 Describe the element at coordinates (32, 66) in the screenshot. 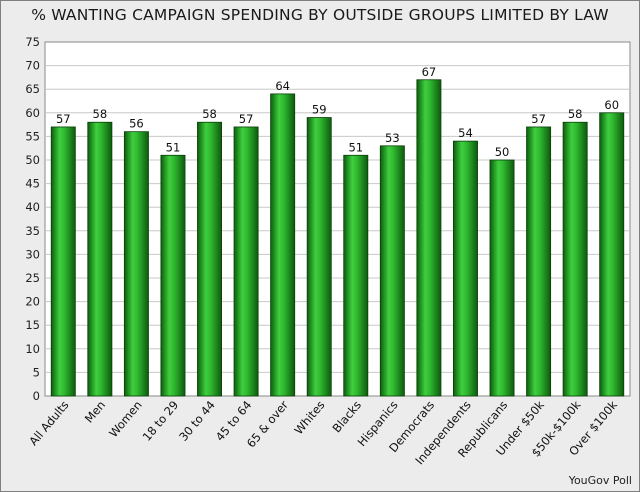

I see `y-tick-label: 70` at that location.